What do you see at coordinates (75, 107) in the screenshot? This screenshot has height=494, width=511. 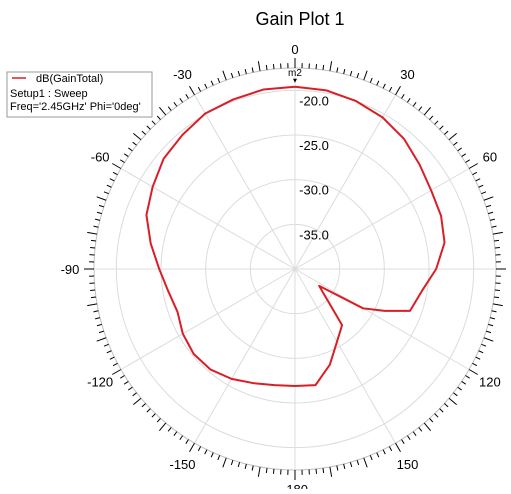 I see `legend-entry-freq: Freq='2.45GHz' Phi='0deg'` at bounding box center [75, 107].